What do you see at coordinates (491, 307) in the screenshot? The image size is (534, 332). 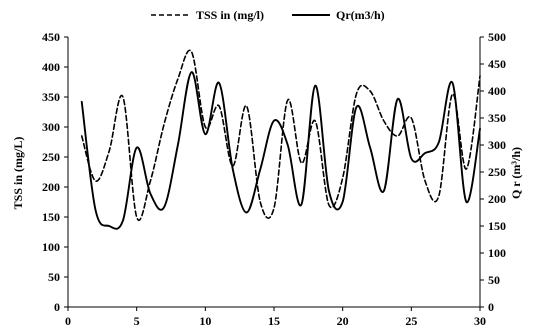 I see `y-right-tick-label: 0` at bounding box center [491, 307].